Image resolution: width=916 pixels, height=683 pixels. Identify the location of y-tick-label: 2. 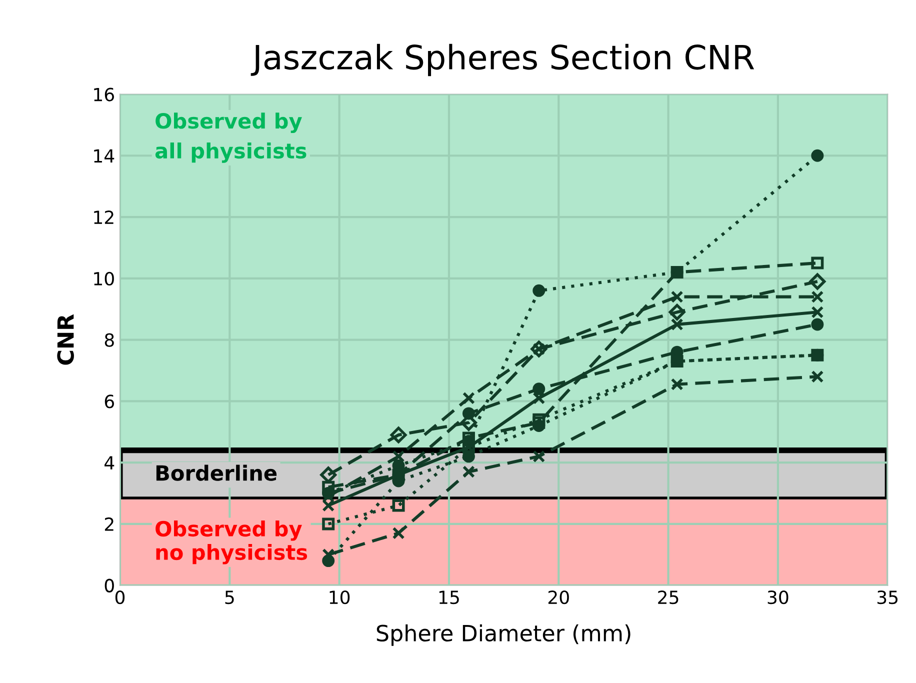
(109, 524).